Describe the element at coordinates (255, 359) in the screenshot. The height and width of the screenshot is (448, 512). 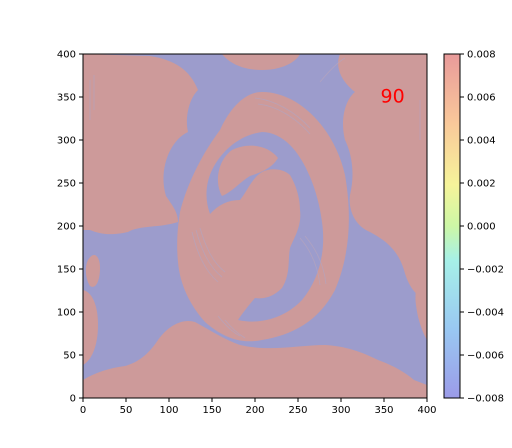
I see `field-region-bottom-band` at that location.